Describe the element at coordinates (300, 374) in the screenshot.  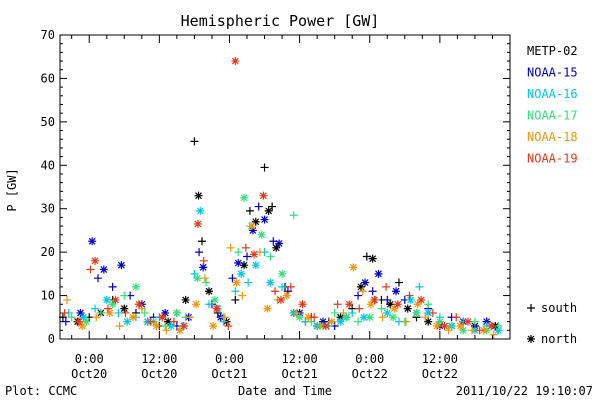
I see `x-tick-date: Oct21` at that location.